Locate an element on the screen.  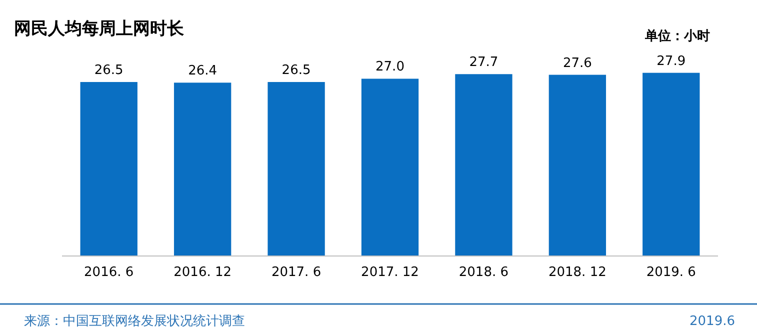
x-tick-label: 2018. 6 is located at coordinates (483, 272).